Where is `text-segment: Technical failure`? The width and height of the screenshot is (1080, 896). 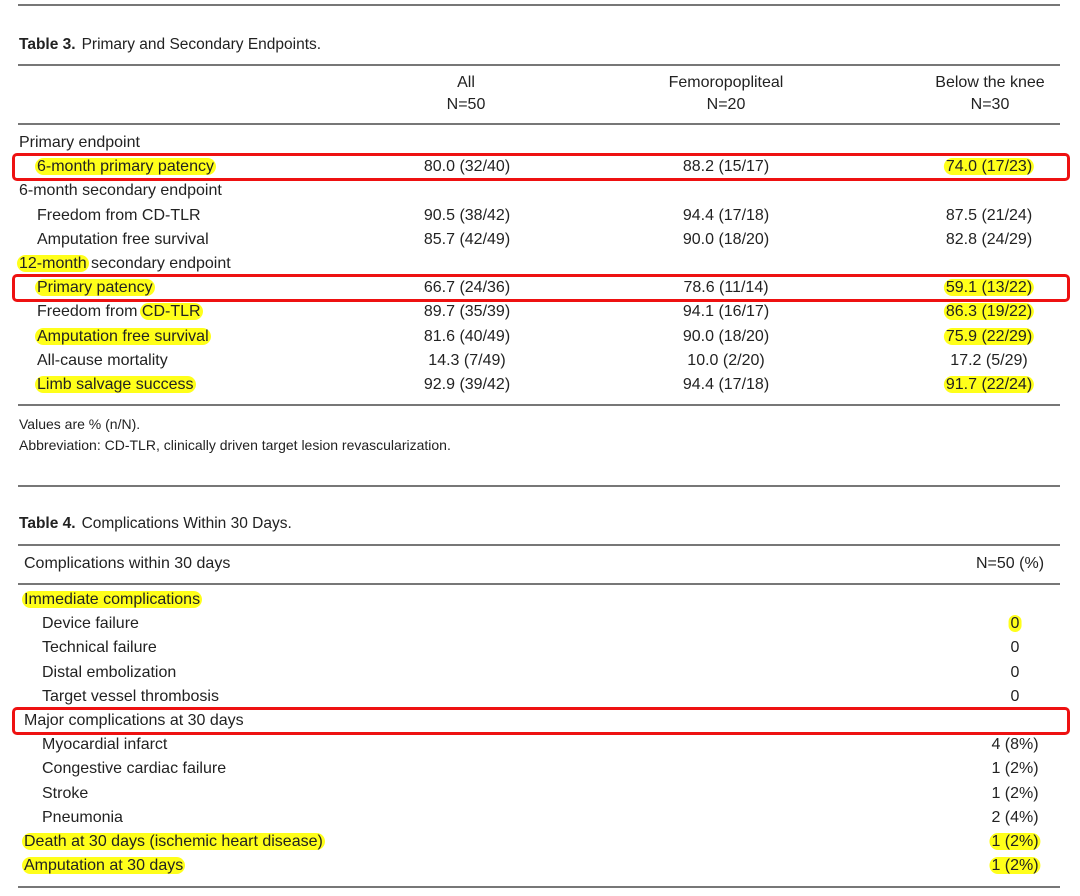 text-segment: Technical failure is located at coordinates (99, 648).